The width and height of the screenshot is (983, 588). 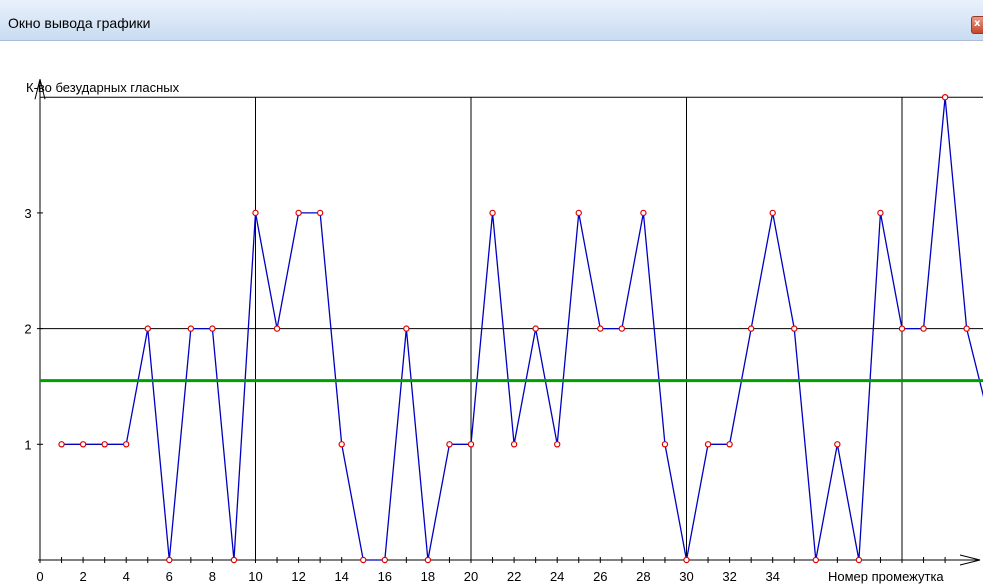 What do you see at coordinates (428, 576) in the screenshot?
I see `x-tick-label: 18` at bounding box center [428, 576].